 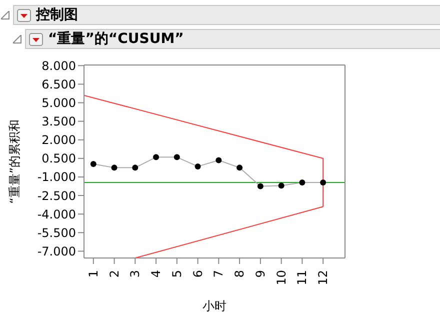 What do you see at coordinates (177, 274) in the screenshot?
I see `x-tick-label: 5` at bounding box center [177, 274].